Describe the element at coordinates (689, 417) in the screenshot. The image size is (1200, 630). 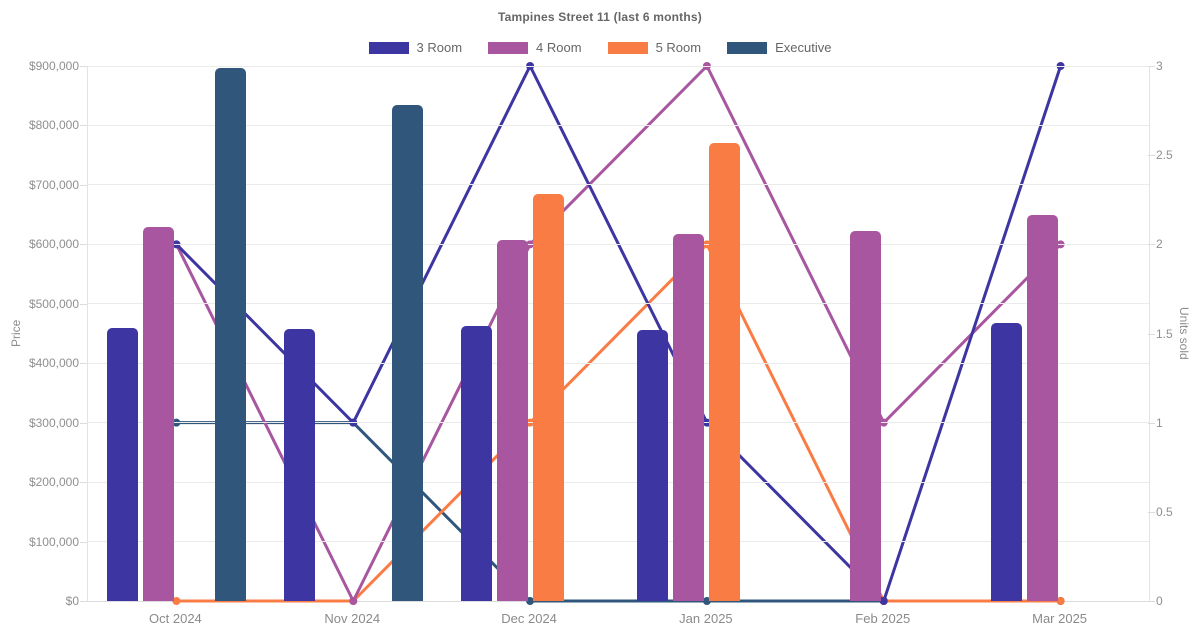
I see `bar-4-room-jan-2025` at that location.